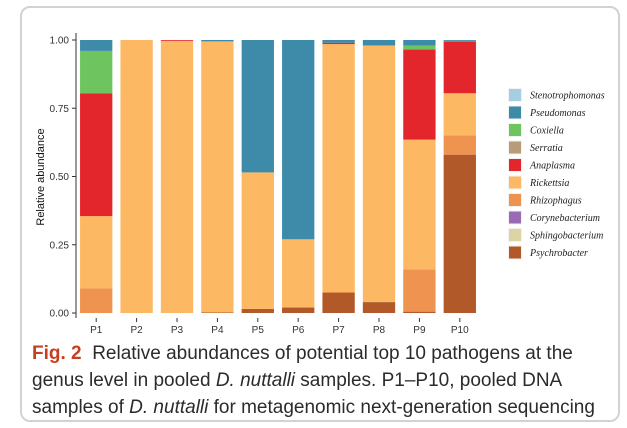 This screenshot has width=627, height=428. What do you see at coordinates (96, 45) in the screenshot?
I see `bar-segment-p1-pseudomonas` at bounding box center [96, 45].